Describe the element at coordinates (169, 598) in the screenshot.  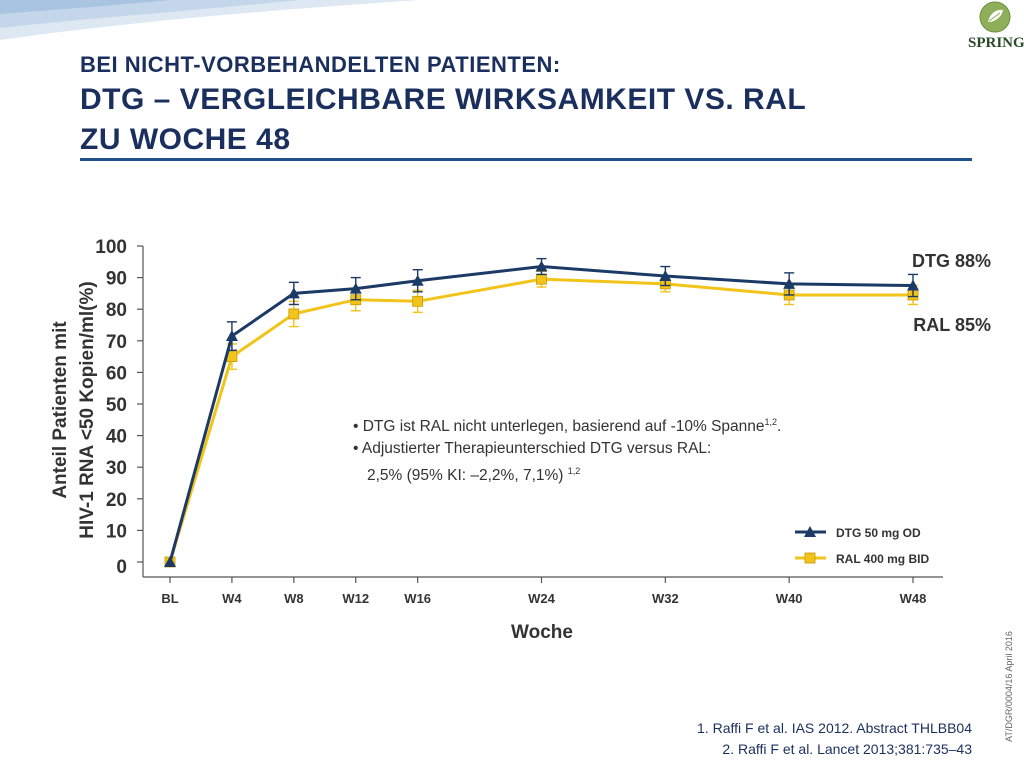
I see `x-tick-label: BL` at that location.